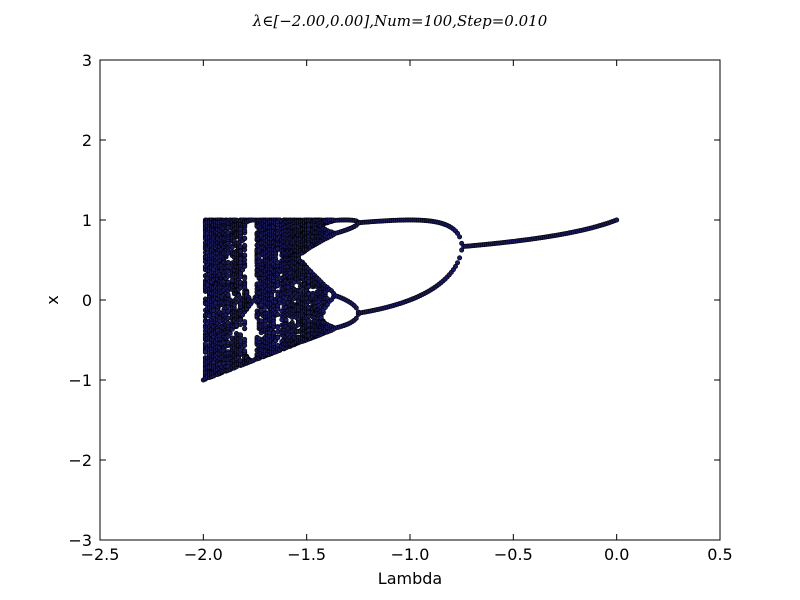 The width and height of the screenshot is (800, 600). What do you see at coordinates (87, 140) in the screenshot?
I see `y-tick-label: 2` at bounding box center [87, 140].